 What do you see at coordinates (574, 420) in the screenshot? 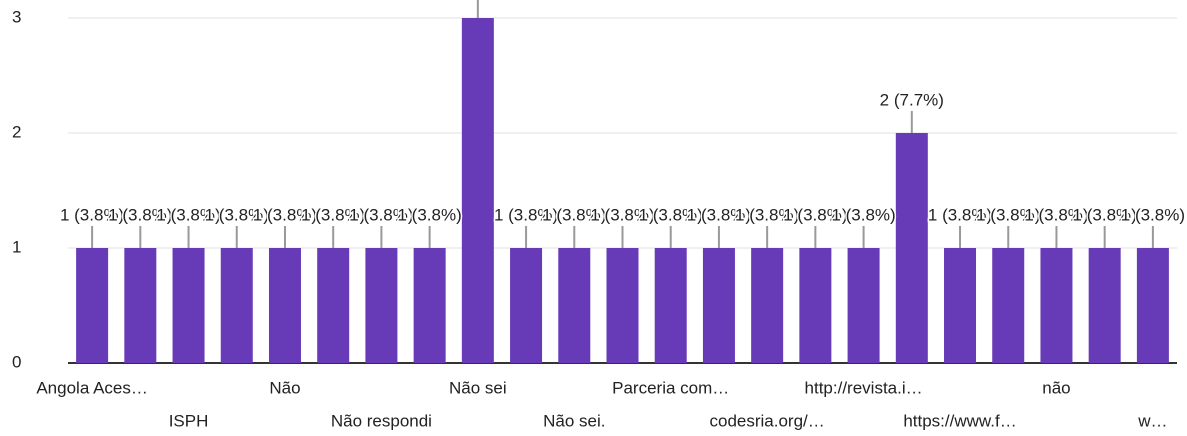
I see `x-tick-label: Não sei.` at bounding box center [574, 420].